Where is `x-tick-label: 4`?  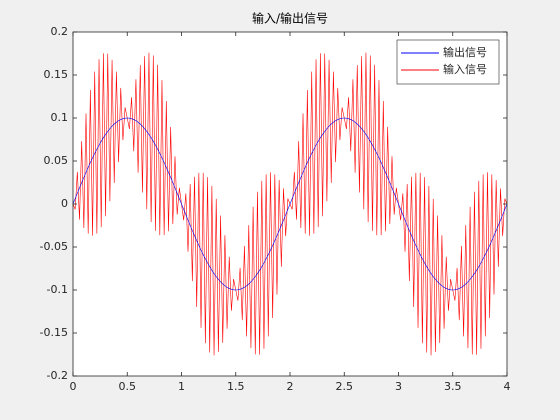
x-tick-label: 4 is located at coordinates (507, 386).